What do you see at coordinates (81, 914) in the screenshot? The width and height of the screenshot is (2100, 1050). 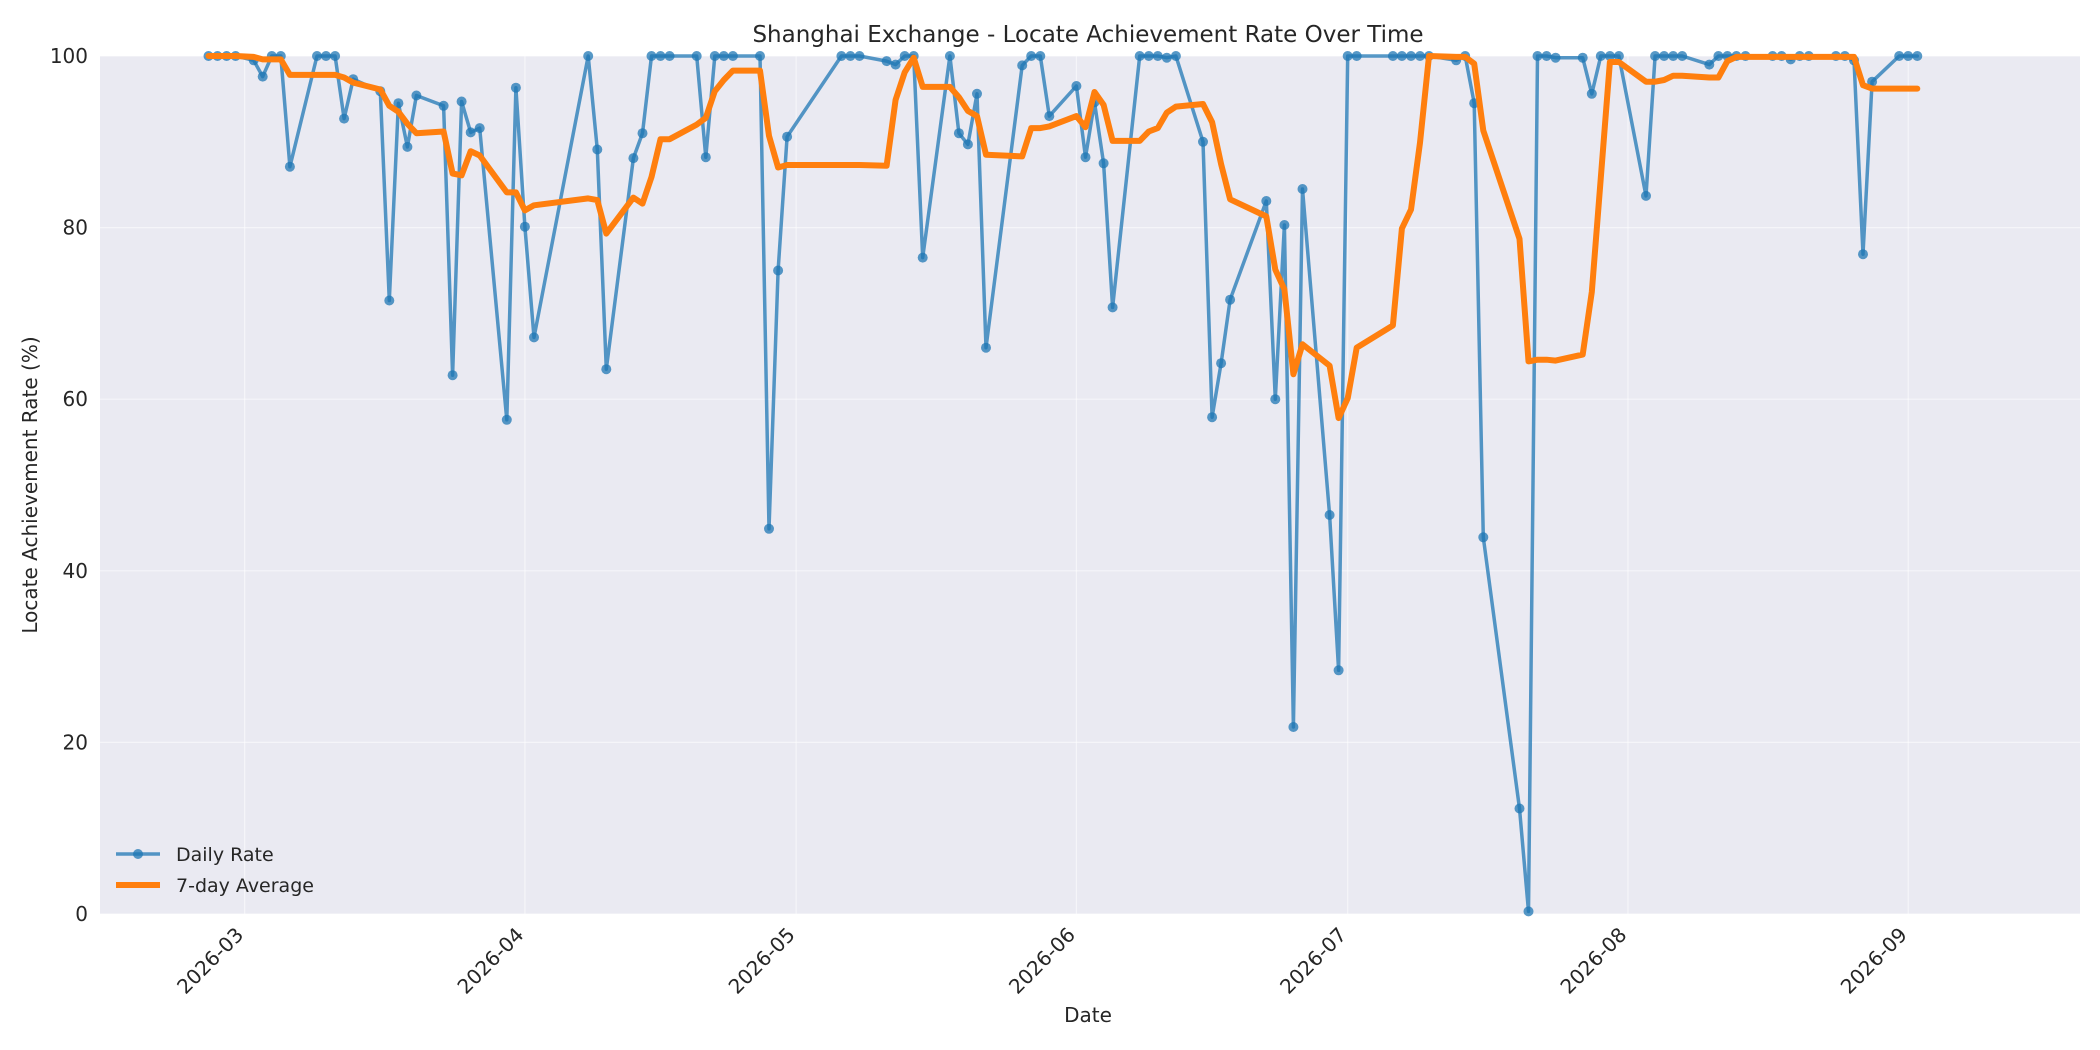 I see `y-tick-label: 0` at bounding box center [81, 914].